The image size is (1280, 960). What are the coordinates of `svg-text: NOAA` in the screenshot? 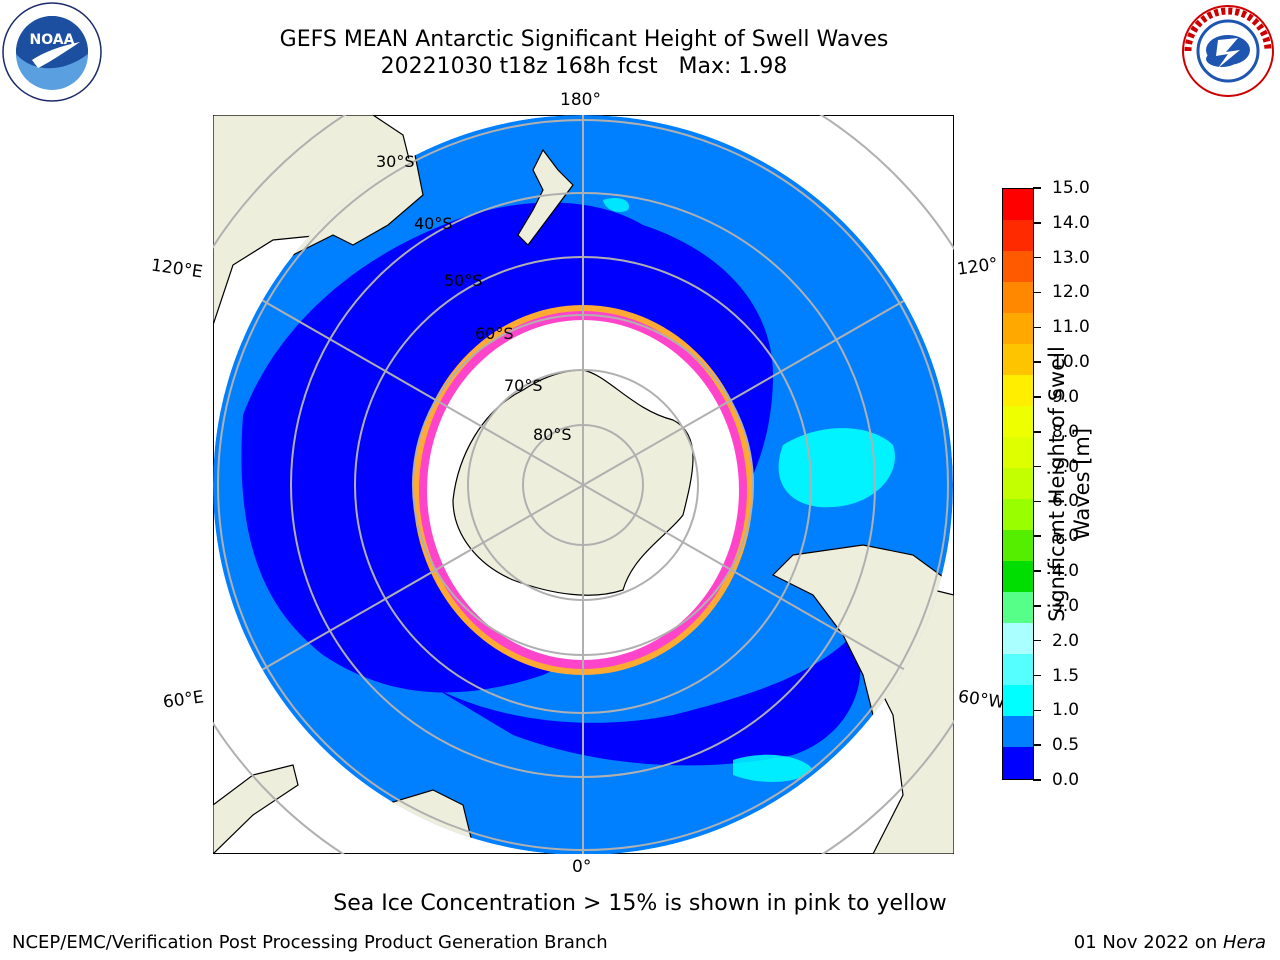 It's located at (52, 40).